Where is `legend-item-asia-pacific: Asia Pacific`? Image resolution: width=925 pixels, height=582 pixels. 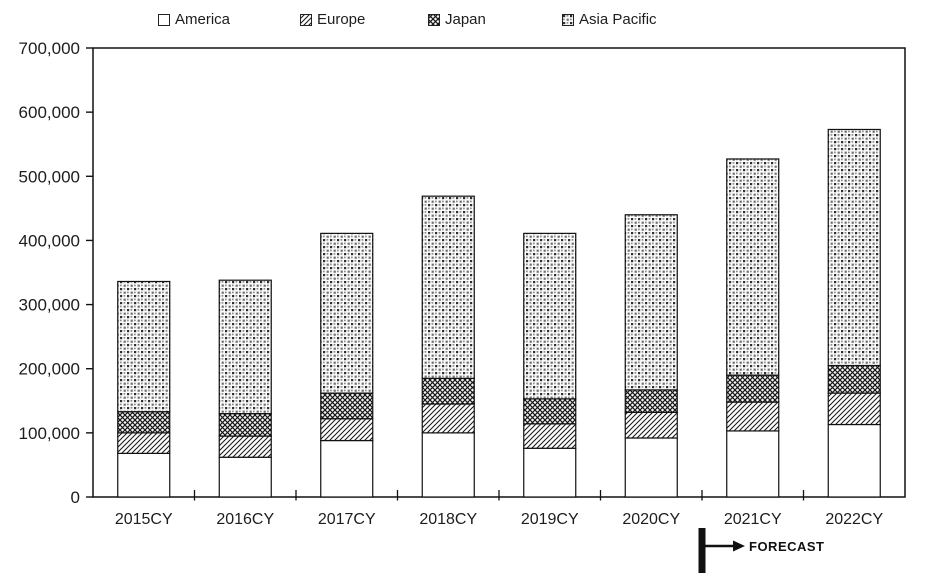
legend-item-asia-pacific: Asia Pacific is located at coordinates (609, 19).